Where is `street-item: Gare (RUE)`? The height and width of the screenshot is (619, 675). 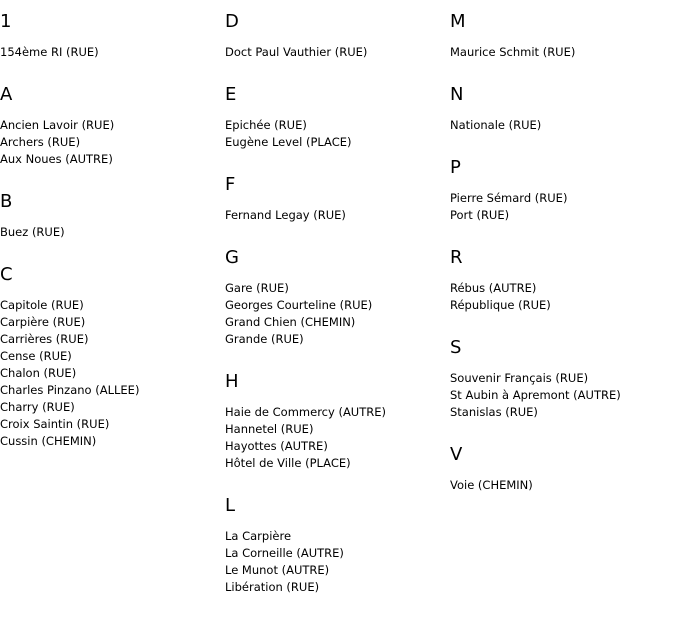 street-item: Gare (RUE) is located at coordinates (257, 287).